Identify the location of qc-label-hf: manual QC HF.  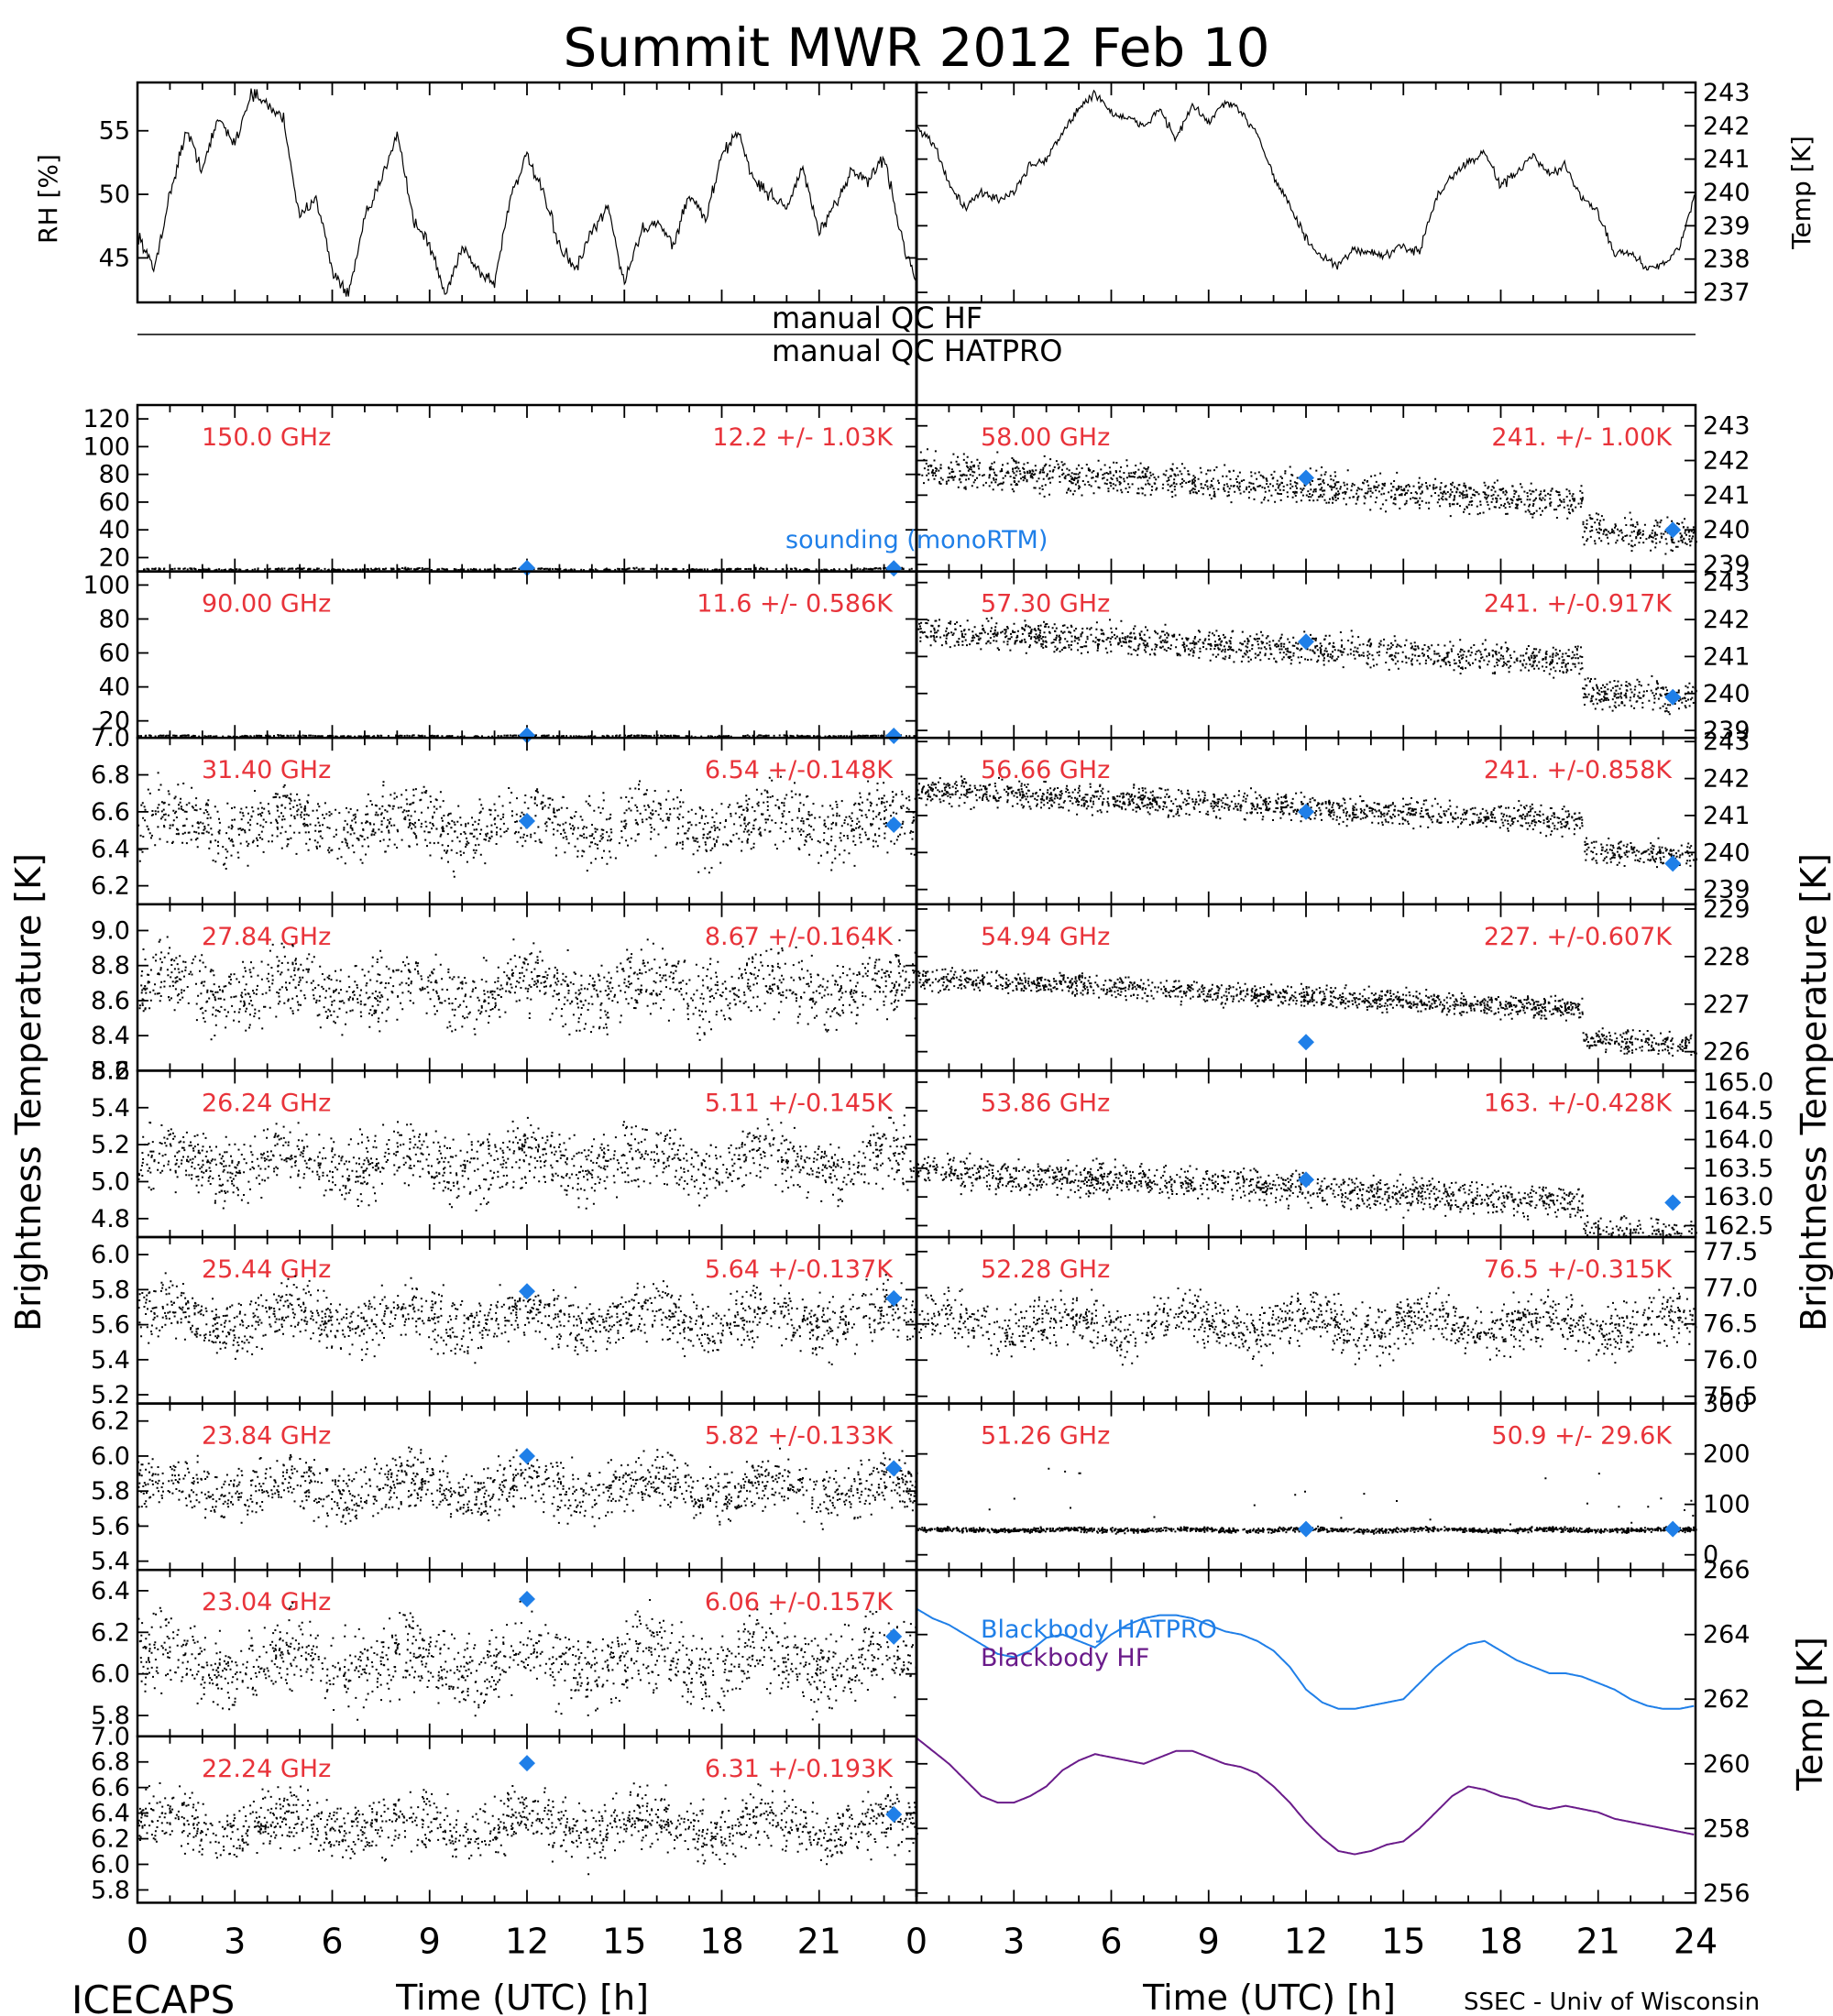
(877, 318).